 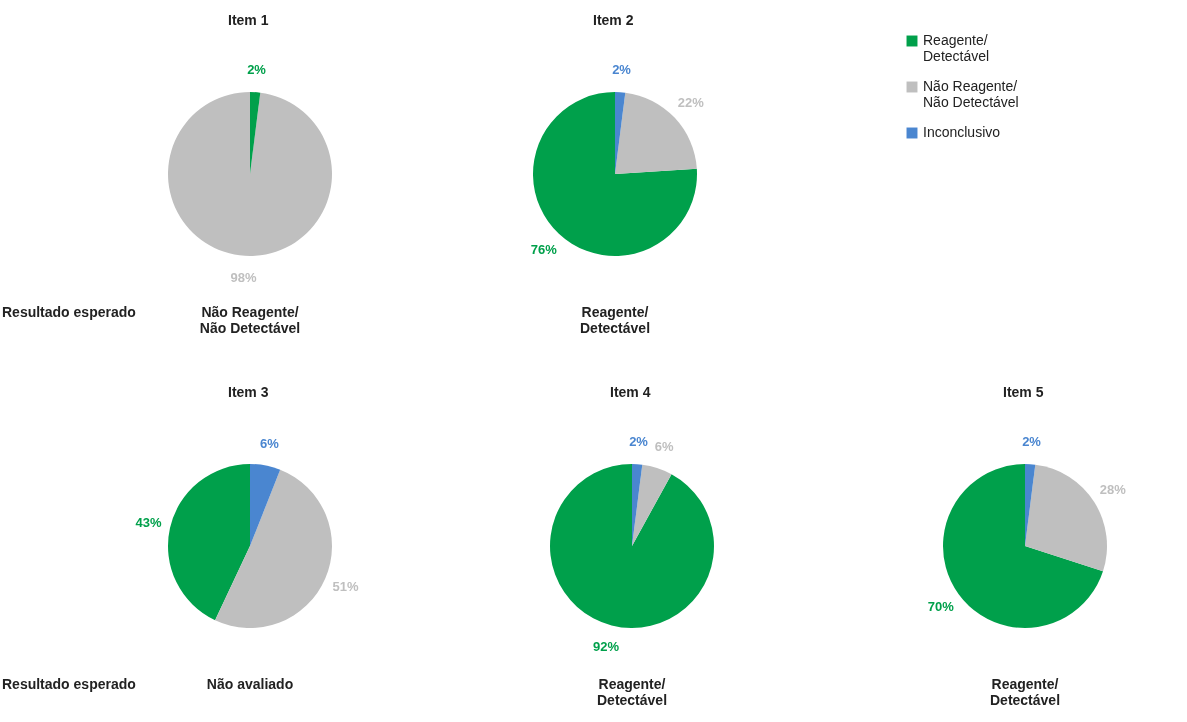 What do you see at coordinates (1023, 392) in the screenshot?
I see `chart-title: Item 5` at bounding box center [1023, 392].